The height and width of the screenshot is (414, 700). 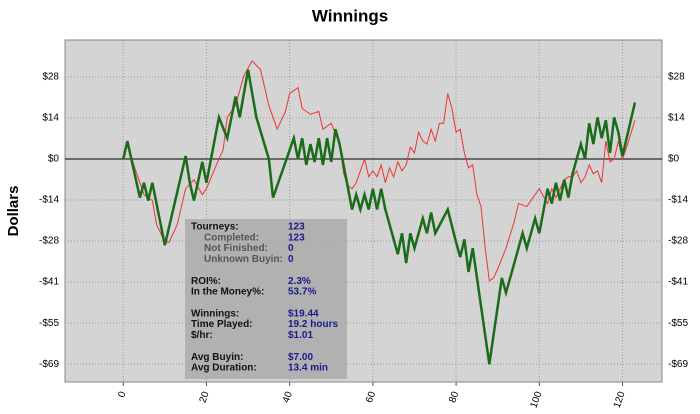 What do you see at coordinates (122, 394) in the screenshot?
I see `x-tick-label: 0` at bounding box center [122, 394].